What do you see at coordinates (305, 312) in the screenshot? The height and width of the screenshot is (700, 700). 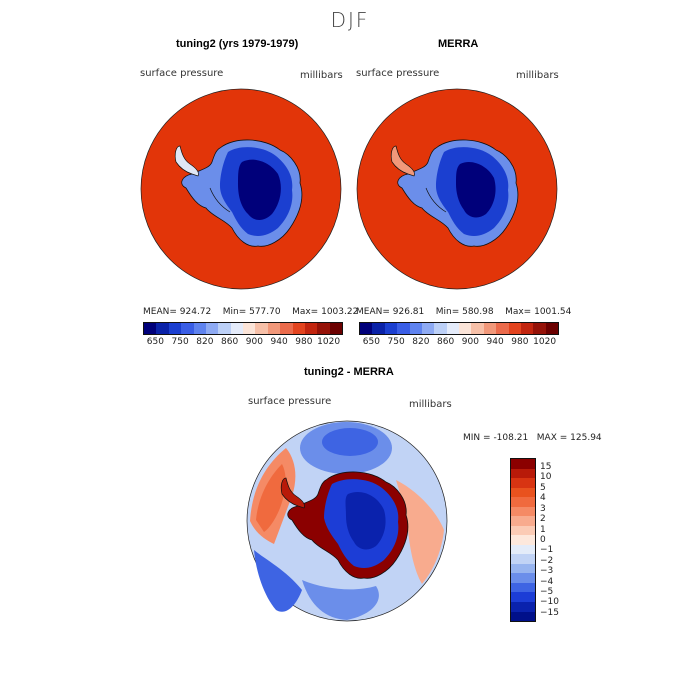 I see `panel1-max-label: Max=` at bounding box center [305, 312].